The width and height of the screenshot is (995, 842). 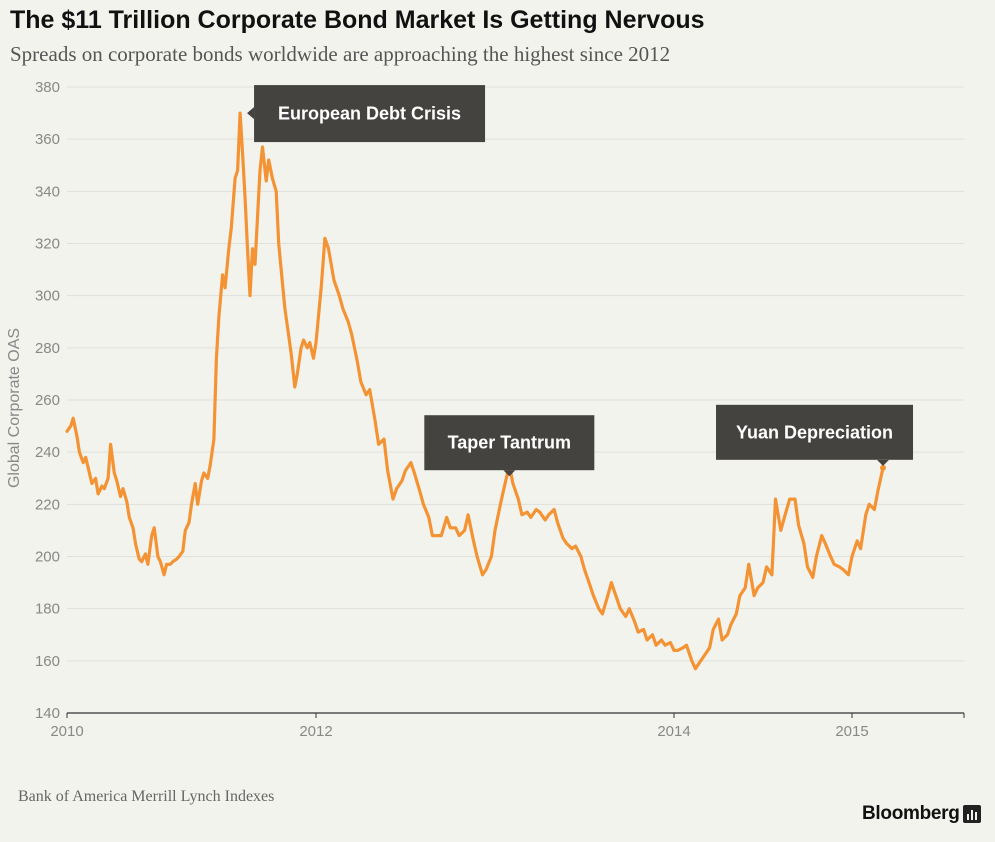 I want to click on bloomberg-chart-icon, so click(x=972, y=814).